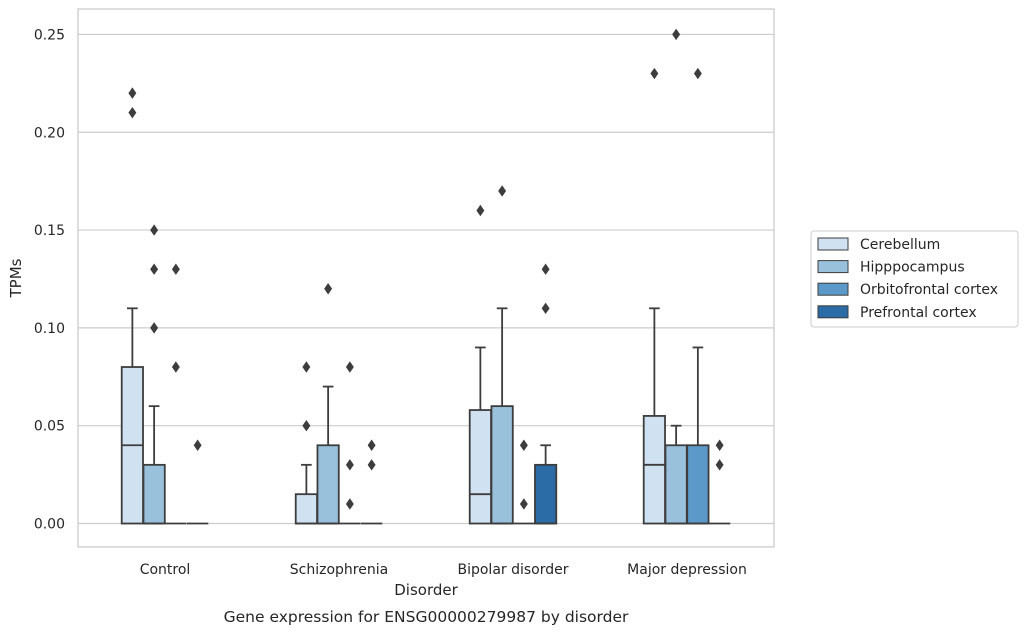 This screenshot has height=634, width=1028. What do you see at coordinates (16, 278) in the screenshot?
I see `y-axis-label: TPMs` at bounding box center [16, 278].